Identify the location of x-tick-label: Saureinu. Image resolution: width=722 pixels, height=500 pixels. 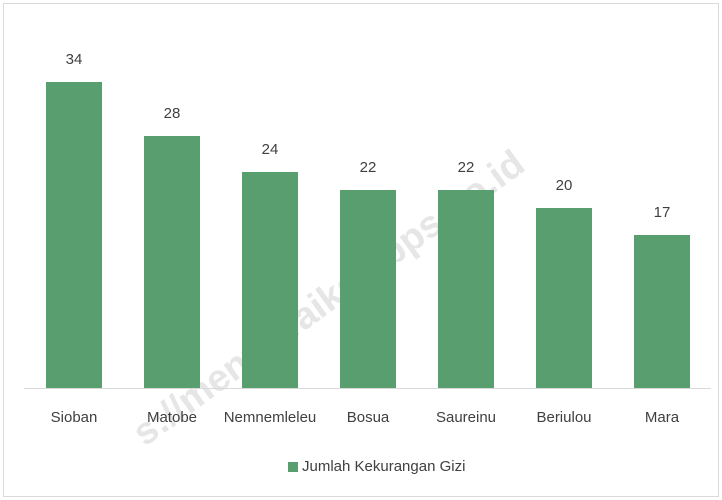
(466, 417).